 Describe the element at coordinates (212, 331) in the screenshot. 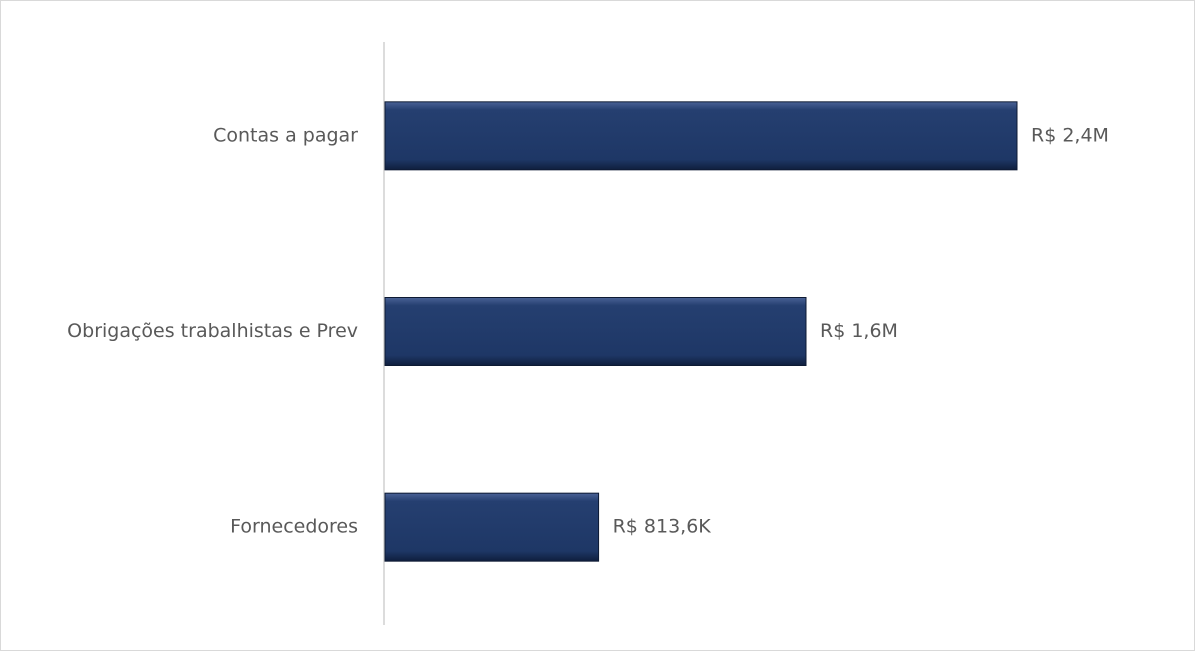

I see `y-tick-label: Obrigações trabalhistas e Prev` at that location.